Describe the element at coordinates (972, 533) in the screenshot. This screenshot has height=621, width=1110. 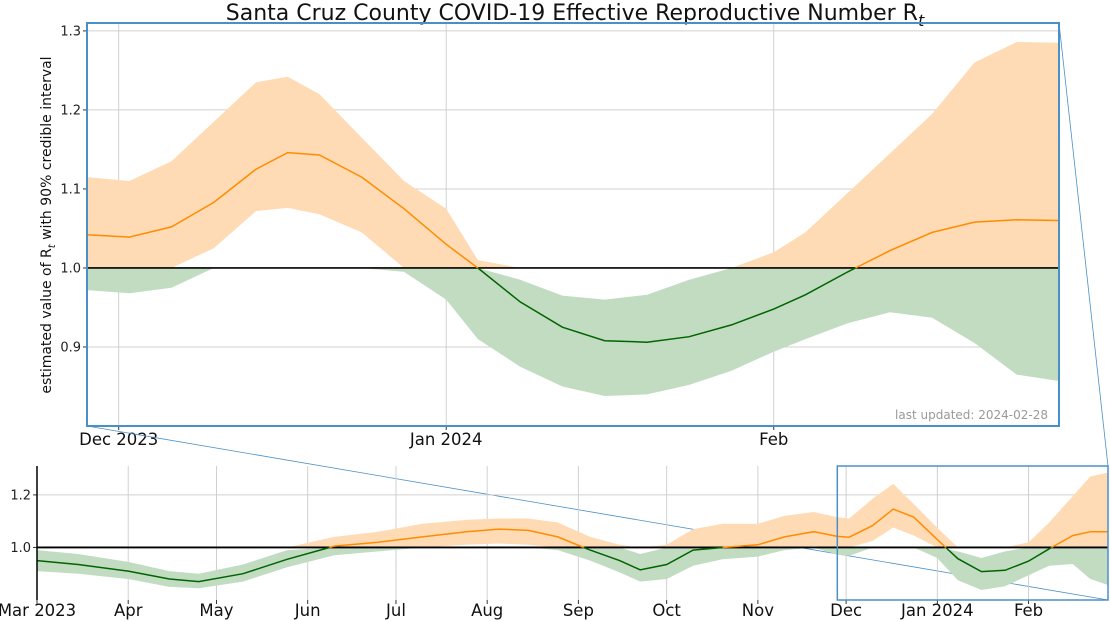
I see `zoom-region-box` at that location.